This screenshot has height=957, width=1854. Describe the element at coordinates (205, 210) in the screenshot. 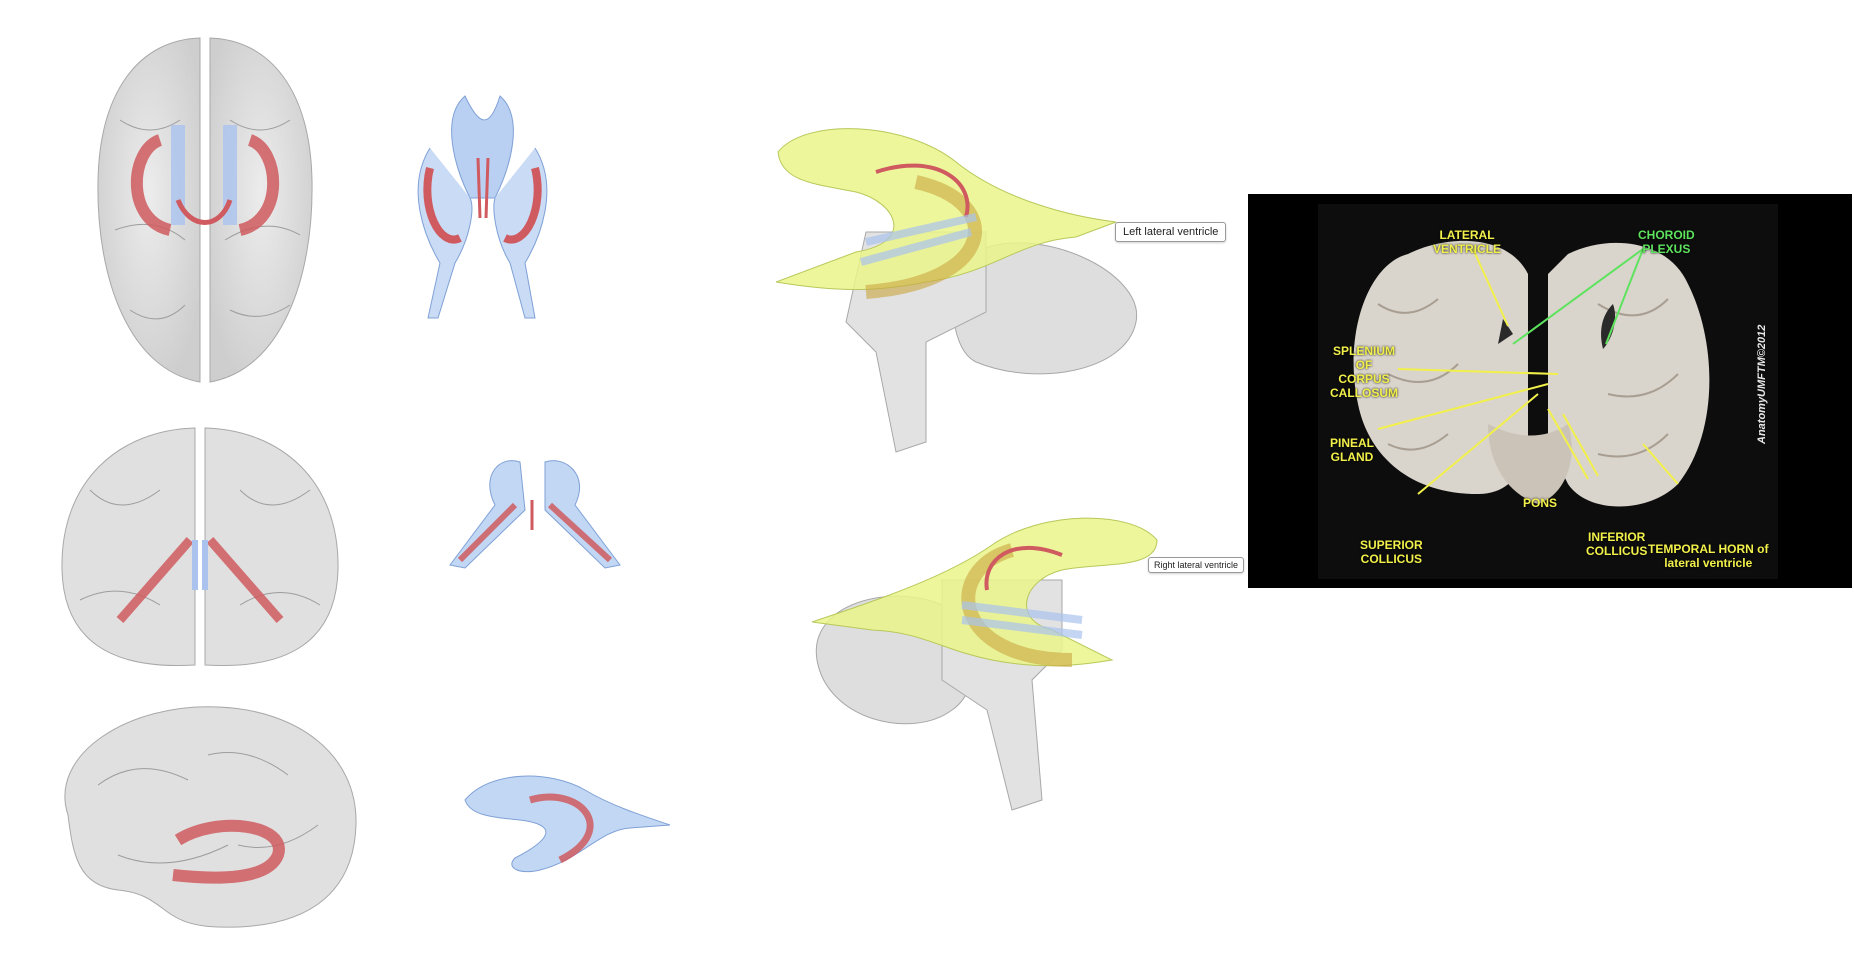

I see `brain-top-view` at that location.